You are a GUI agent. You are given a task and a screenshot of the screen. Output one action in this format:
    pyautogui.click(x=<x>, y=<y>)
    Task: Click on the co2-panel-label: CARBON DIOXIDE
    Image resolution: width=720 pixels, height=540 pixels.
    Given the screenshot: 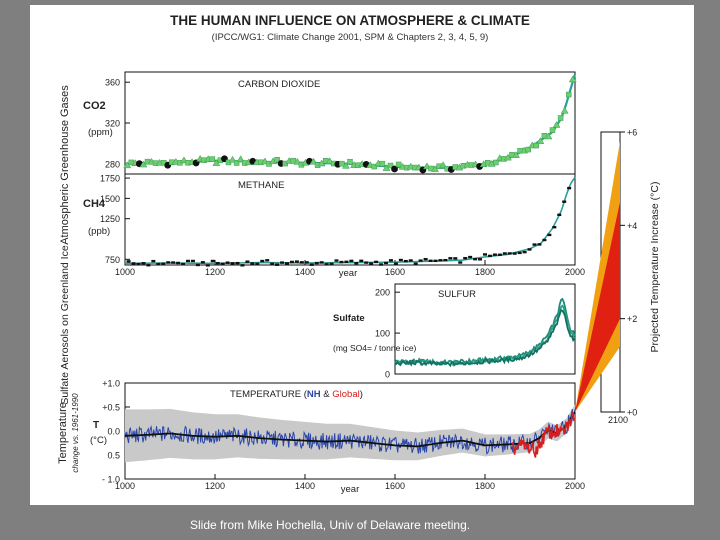 What is the action you would take?
    pyautogui.click(x=279, y=84)
    